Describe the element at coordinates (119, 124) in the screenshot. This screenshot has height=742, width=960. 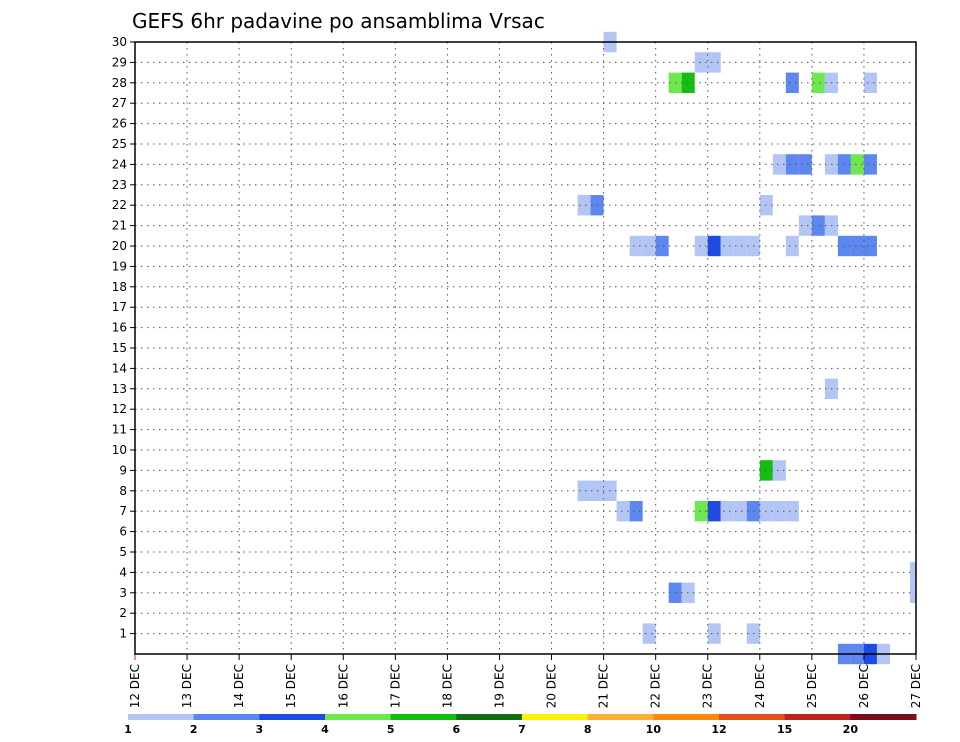
I see `ytick-label-26: 26` at that location.